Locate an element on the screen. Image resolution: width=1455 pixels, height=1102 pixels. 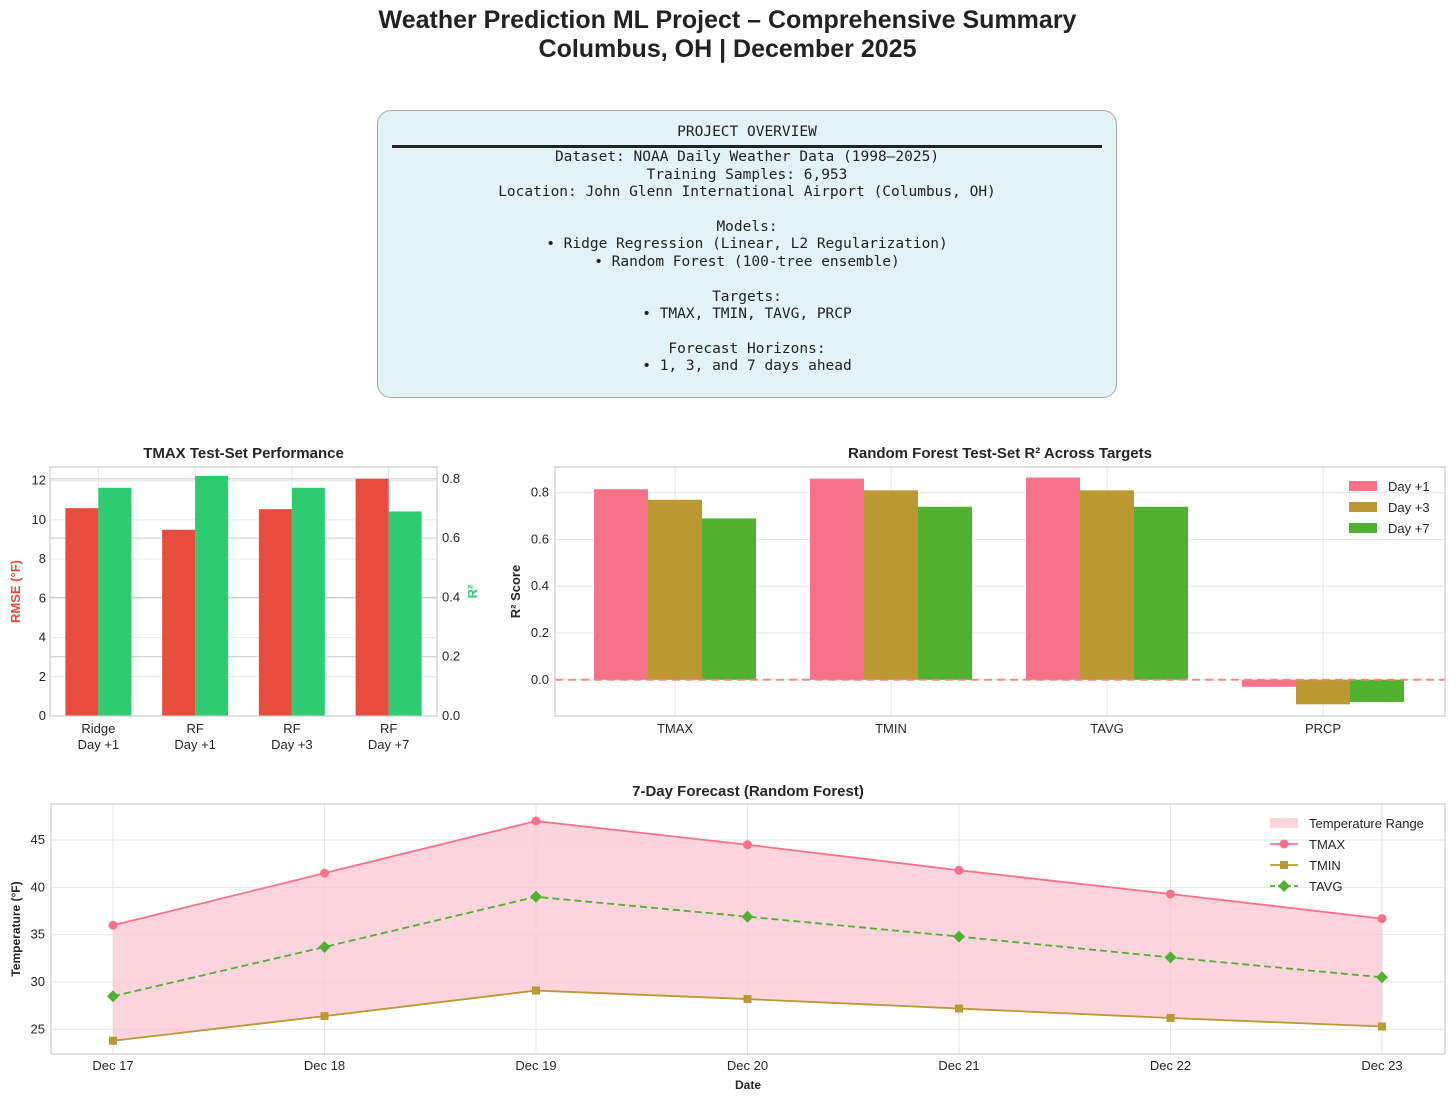
overview-line: Training Samples: 6,953 is located at coordinates (747, 174).